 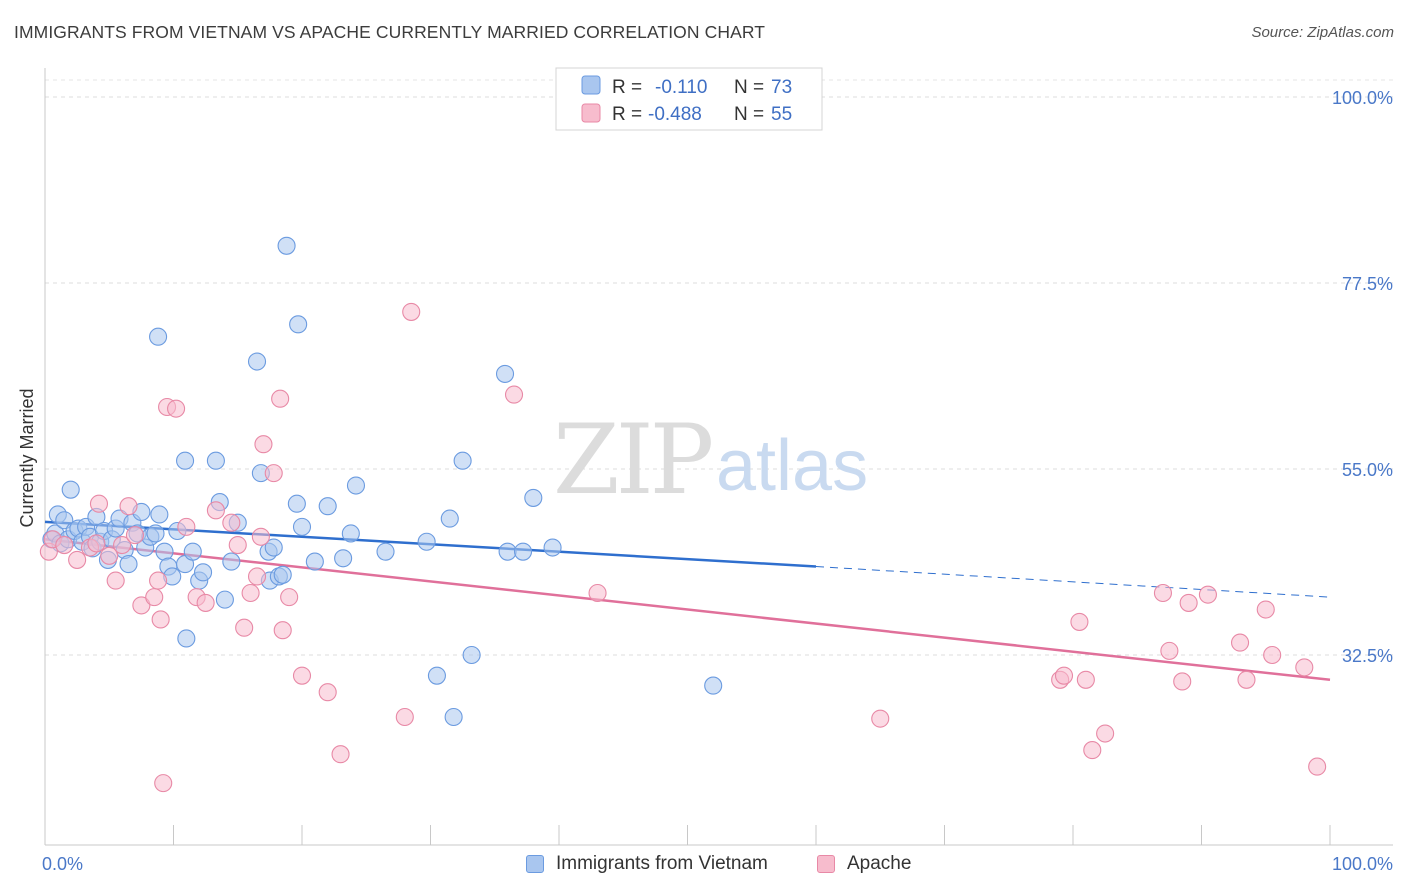 What do you see at coordinates (792, 466) in the screenshot?
I see `watermark-atlas: atlas` at bounding box center [792, 466].